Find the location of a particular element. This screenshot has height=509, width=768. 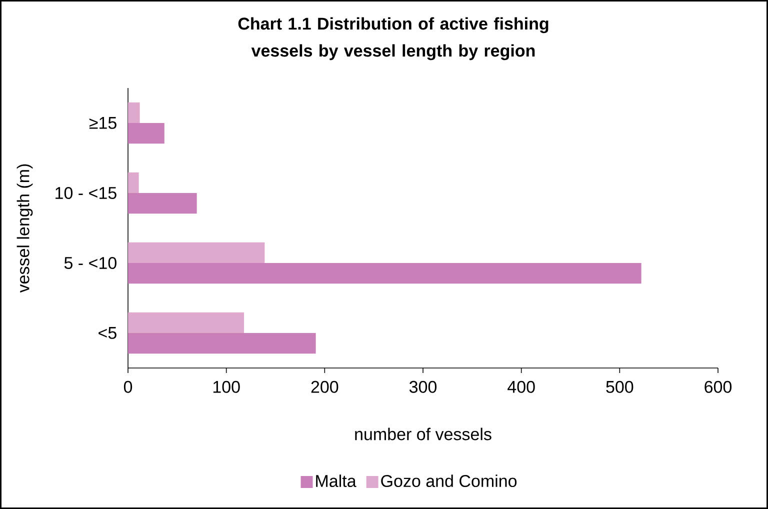

y-tick-label: ≥15 is located at coordinates (102, 123).